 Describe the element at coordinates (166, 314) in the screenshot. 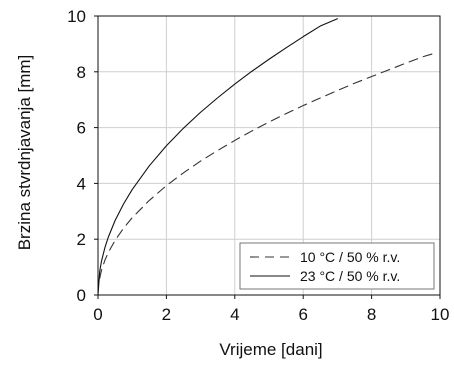

I see `x-tick-label-2: 2` at that location.